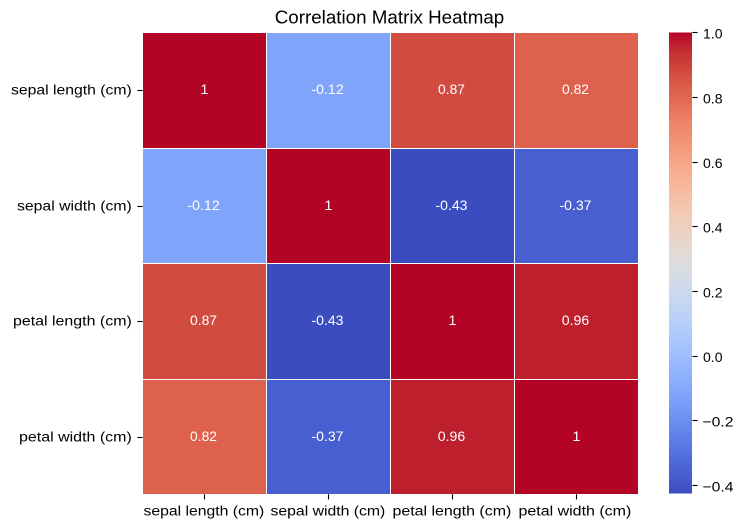  What do you see at coordinates (713, 358) in the screenshot?
I see `svg-text: 0.0` at bounding box center [713, 358].